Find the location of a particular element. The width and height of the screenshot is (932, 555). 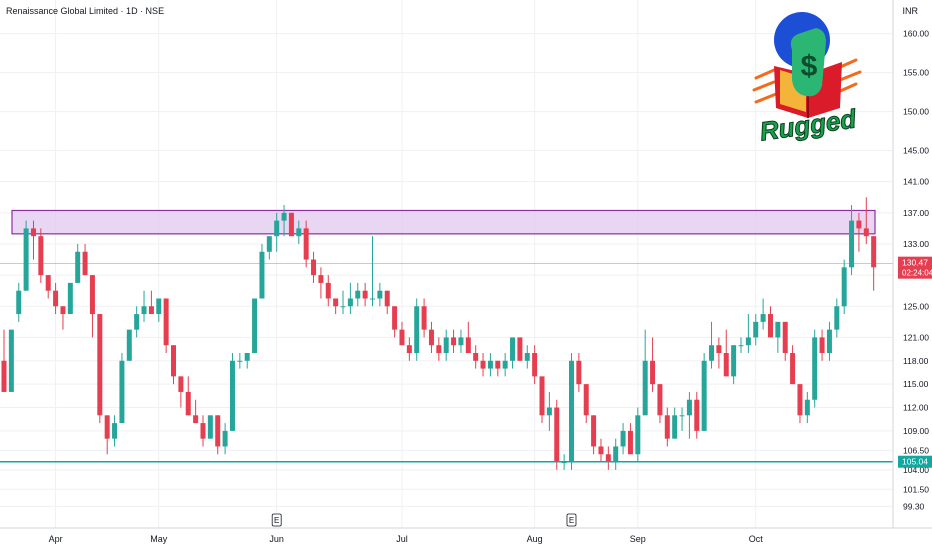

support-price-tag-bg is located at coordinates (915, 461).